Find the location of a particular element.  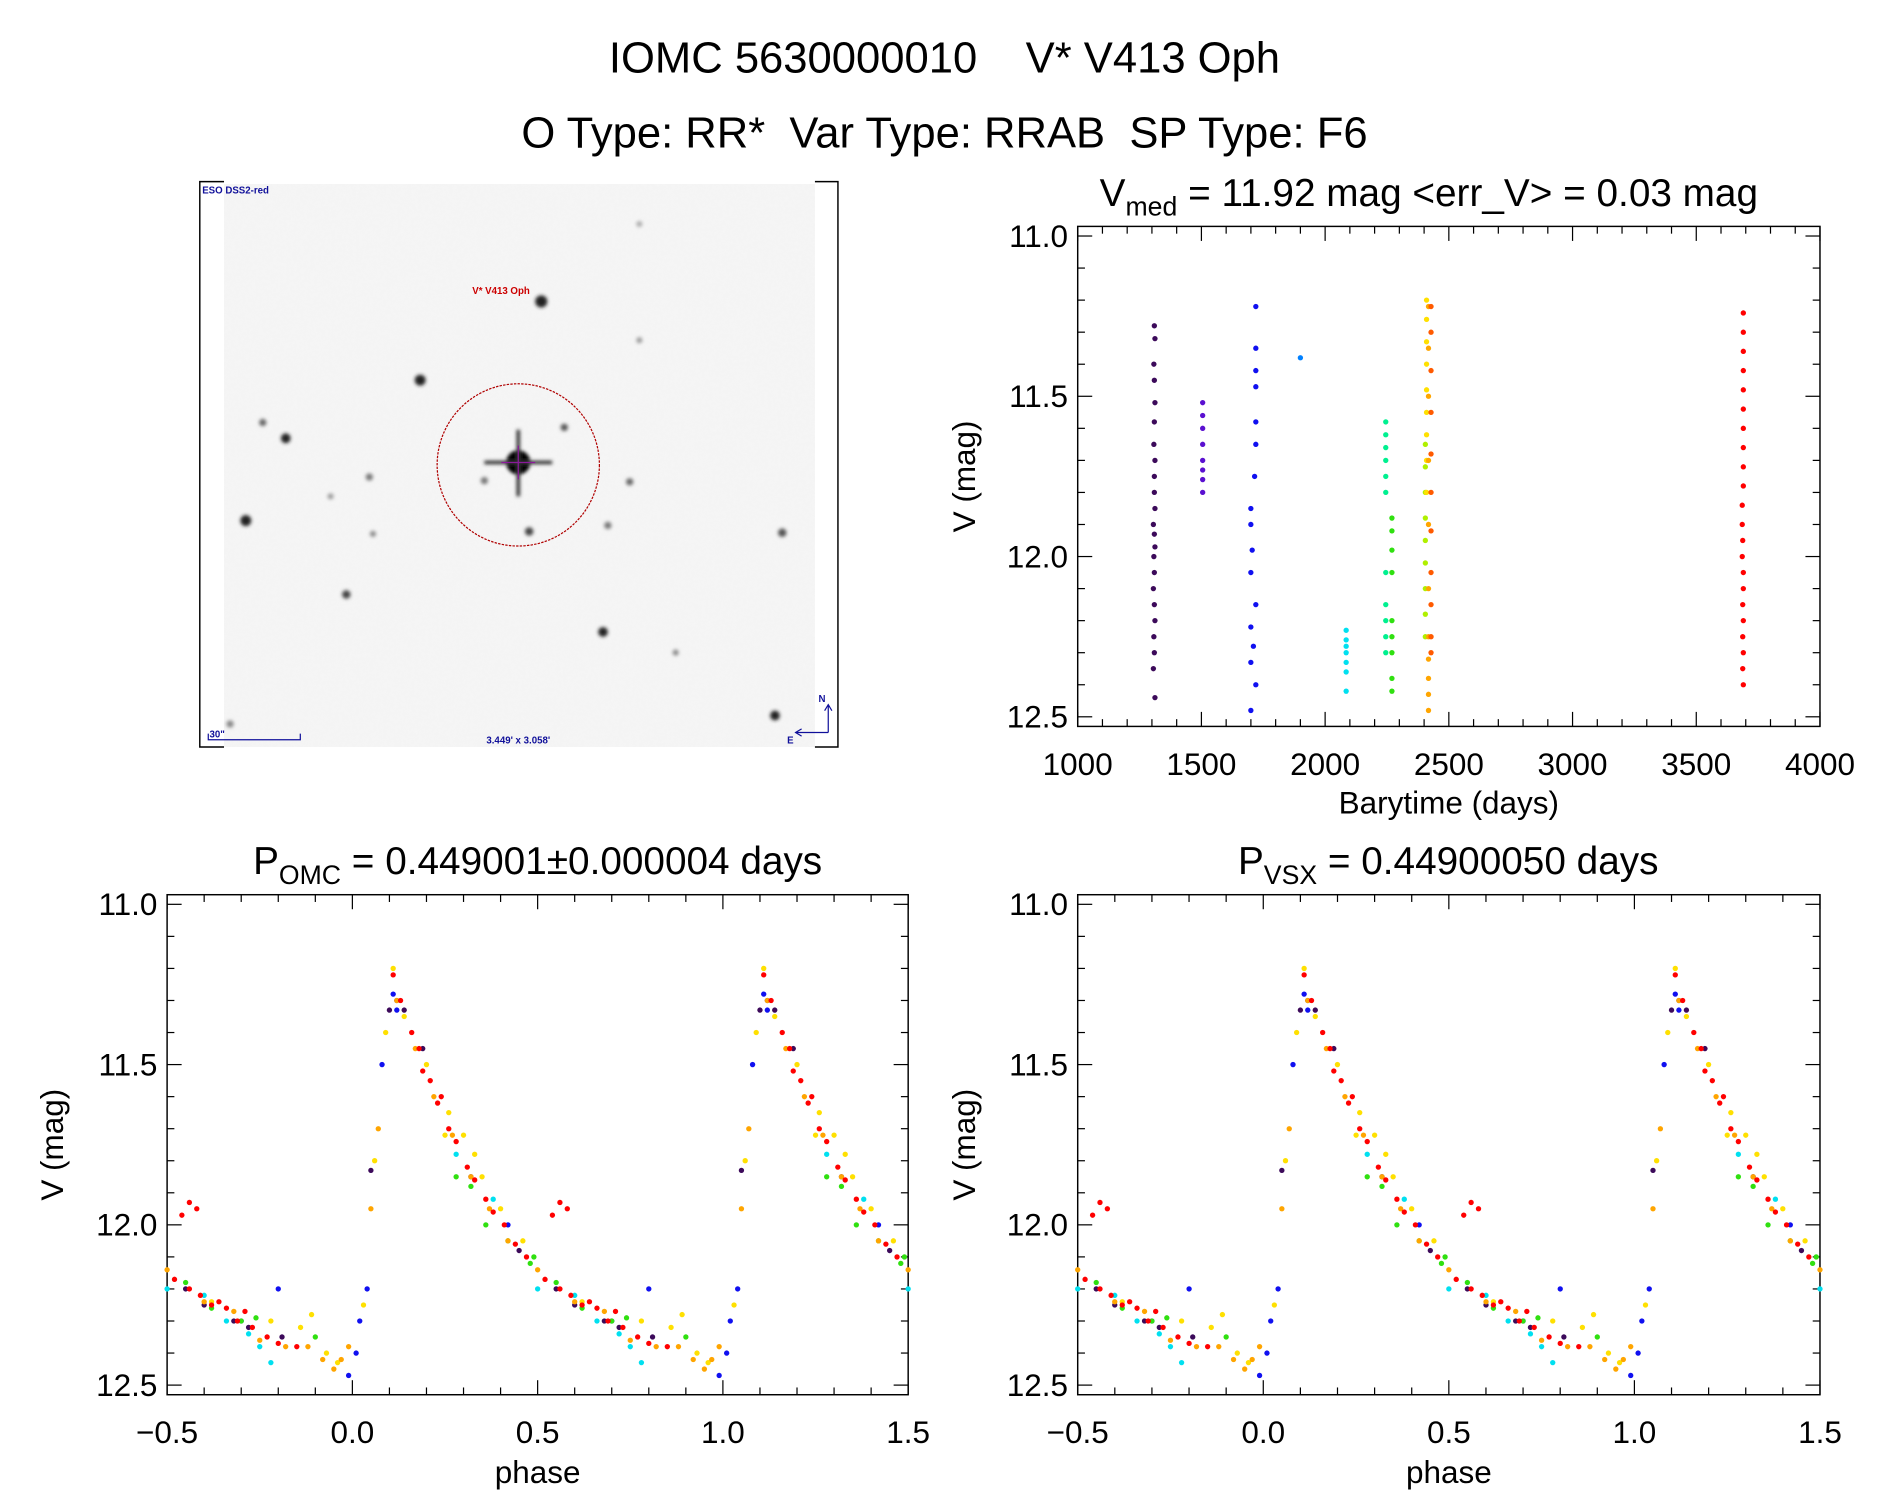

y-tick-label: 11.0 is located at coordinates (127, 904).